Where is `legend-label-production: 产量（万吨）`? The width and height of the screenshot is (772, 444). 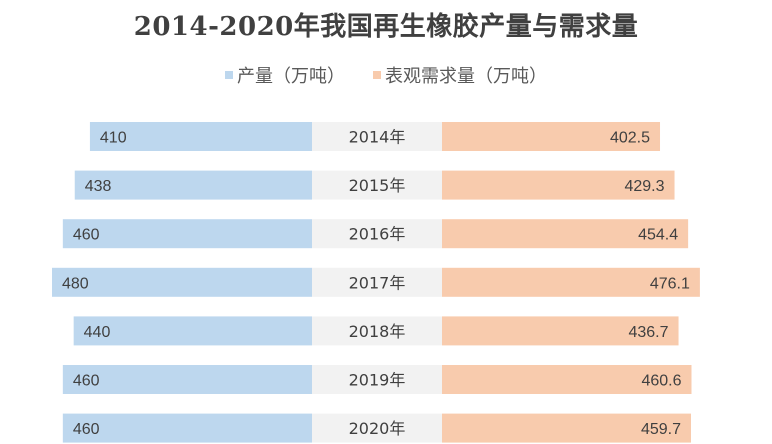 legend-label-production: 产量（万吨） is located at coordinates (291, 76).